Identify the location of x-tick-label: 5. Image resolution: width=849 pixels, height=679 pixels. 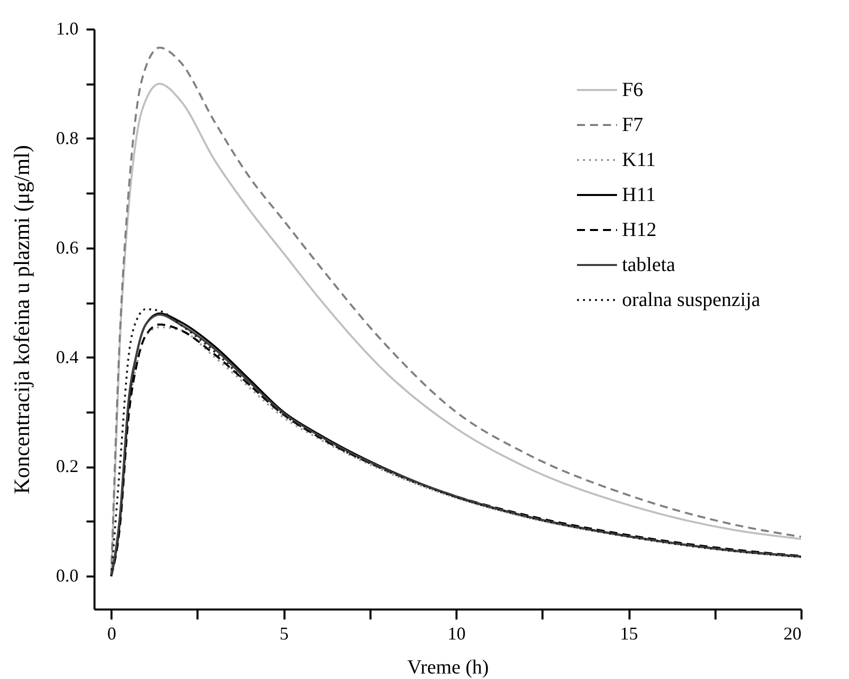
(284, 634).